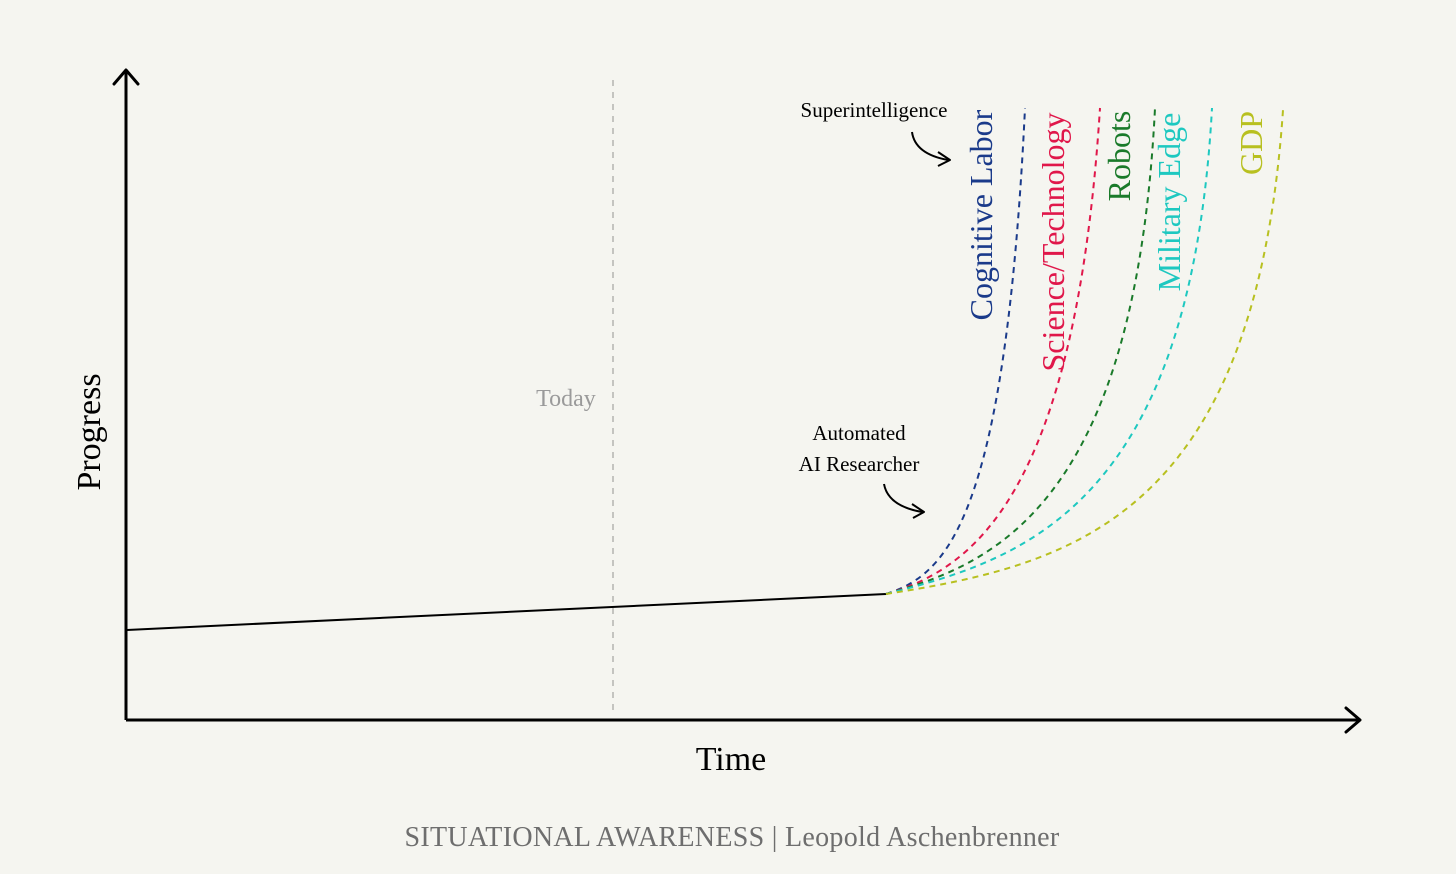  What do you see at coordinates (874, 110) in the screenshot?
I see `superintelligence-label: Superintelligence` at bounding box center [874, 110].